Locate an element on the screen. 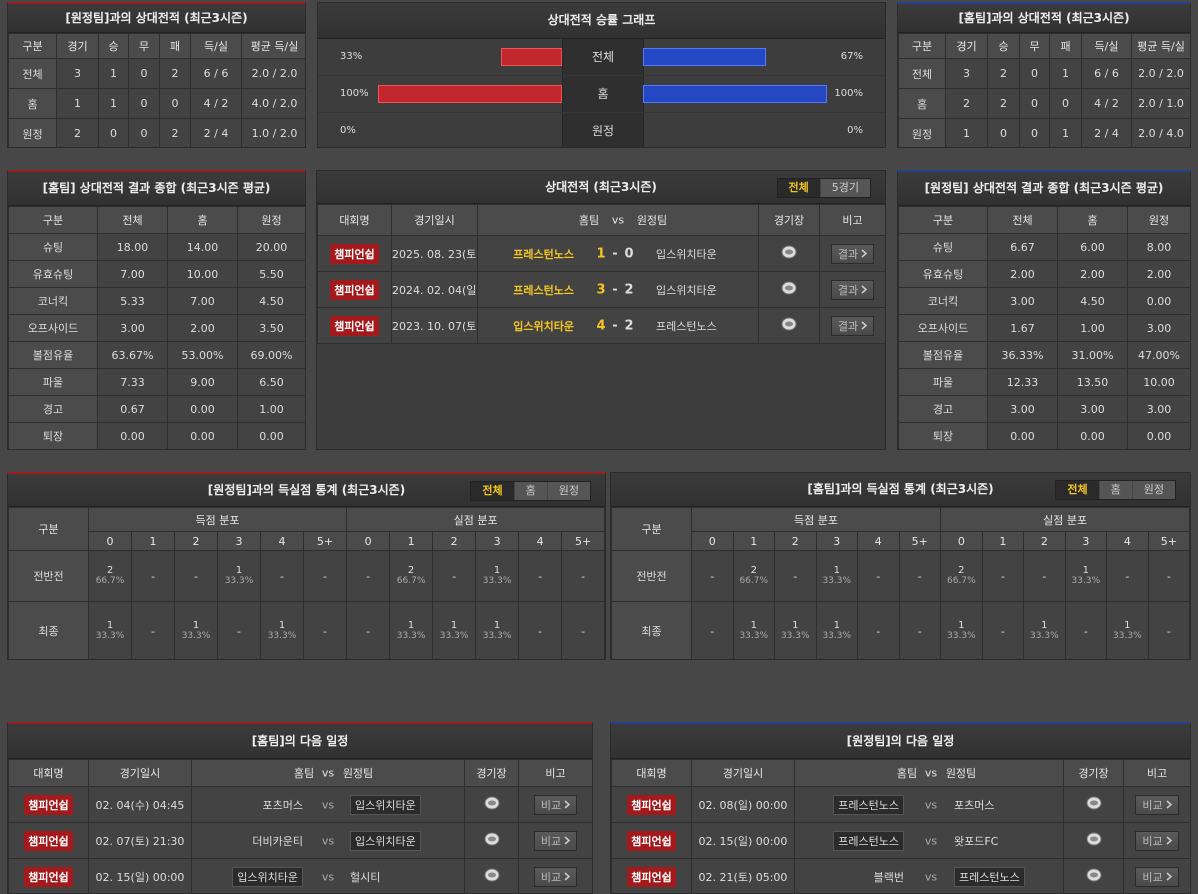 The image size is (1198, 894). stat-row: 슈팅 18.00 14.00 20.00 is located at coordinates (156, 247).